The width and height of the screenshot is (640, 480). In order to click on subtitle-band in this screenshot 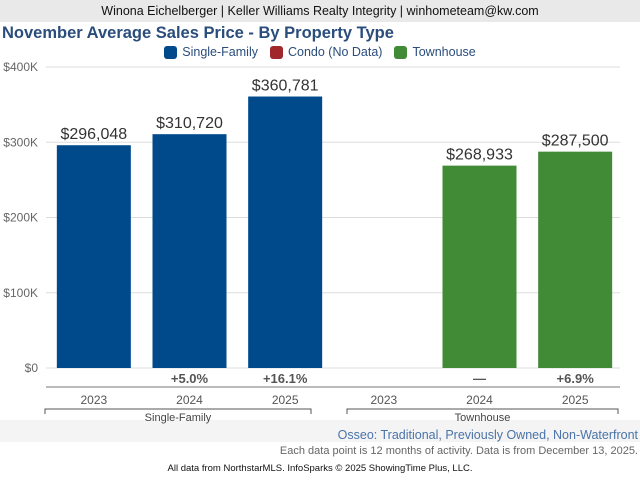, I will do `click(320, 431)`.